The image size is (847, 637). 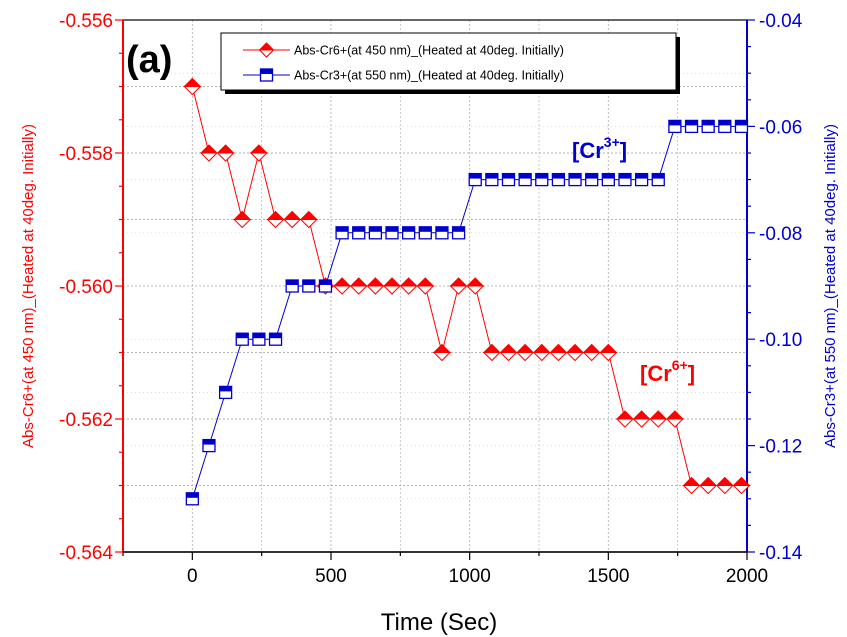 What do you see at coordinates (86, 154) in the screenshot?
I see `left-y-tick-label: -0.558` at bounding box center [86, 154].